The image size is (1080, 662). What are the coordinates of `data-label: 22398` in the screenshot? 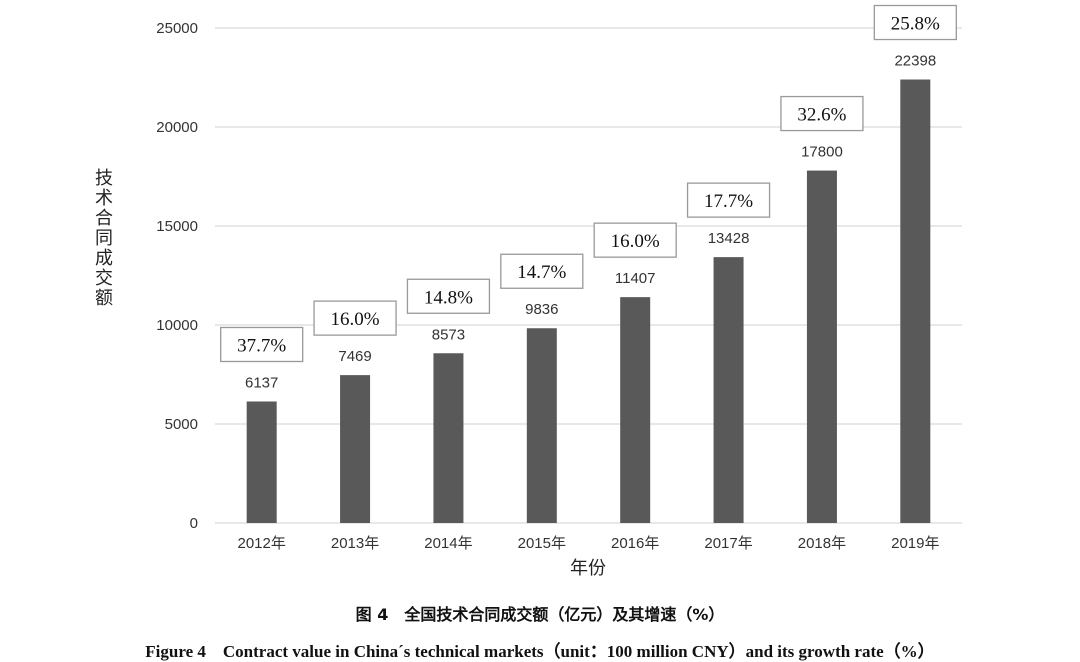 It's located at (915, 61).